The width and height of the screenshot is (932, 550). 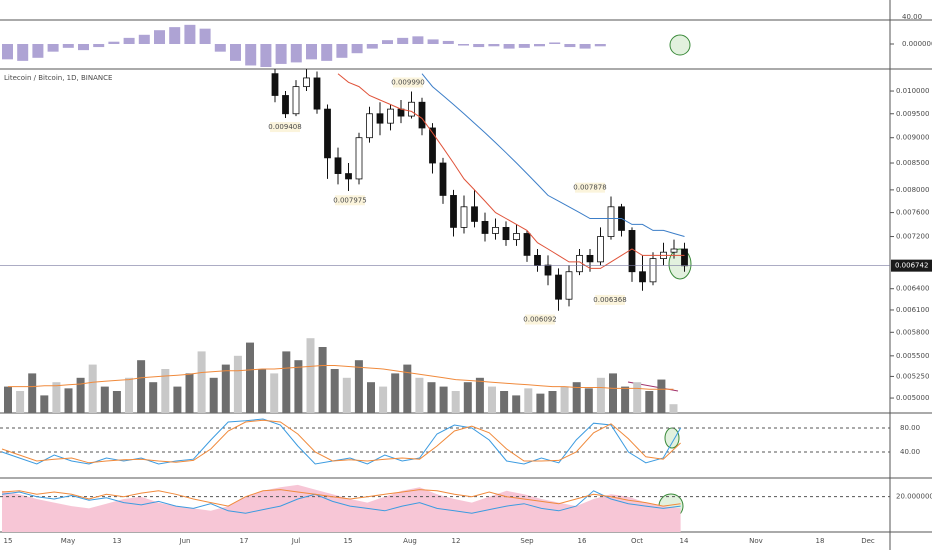 What do you see at coordinates (284, 127) in the screenshot?
I see `annotation: 0.009408` at bounding box center [284, 127].